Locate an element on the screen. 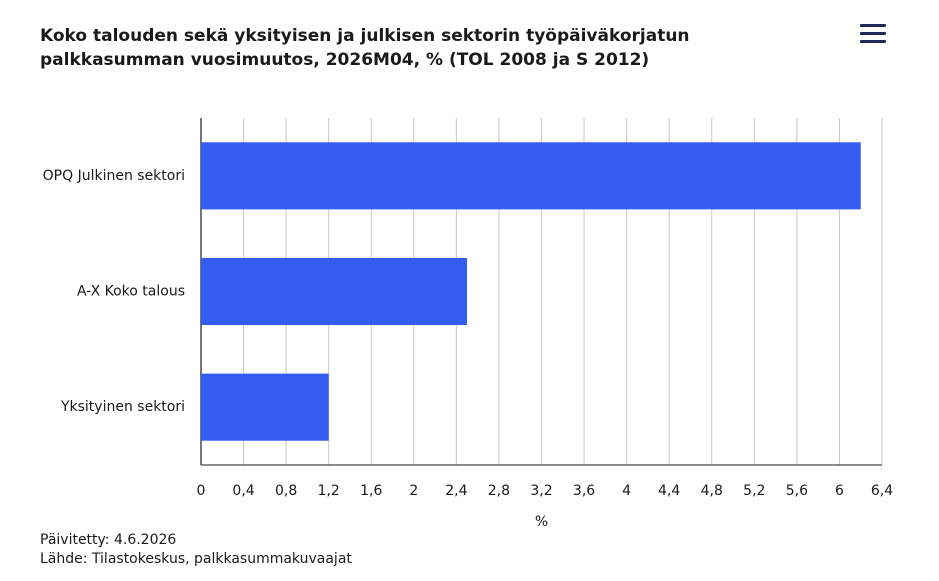 The height and width of the screenshot is (581, 939). x-tick-label: 4,8 is located at coordinates (712, 491).